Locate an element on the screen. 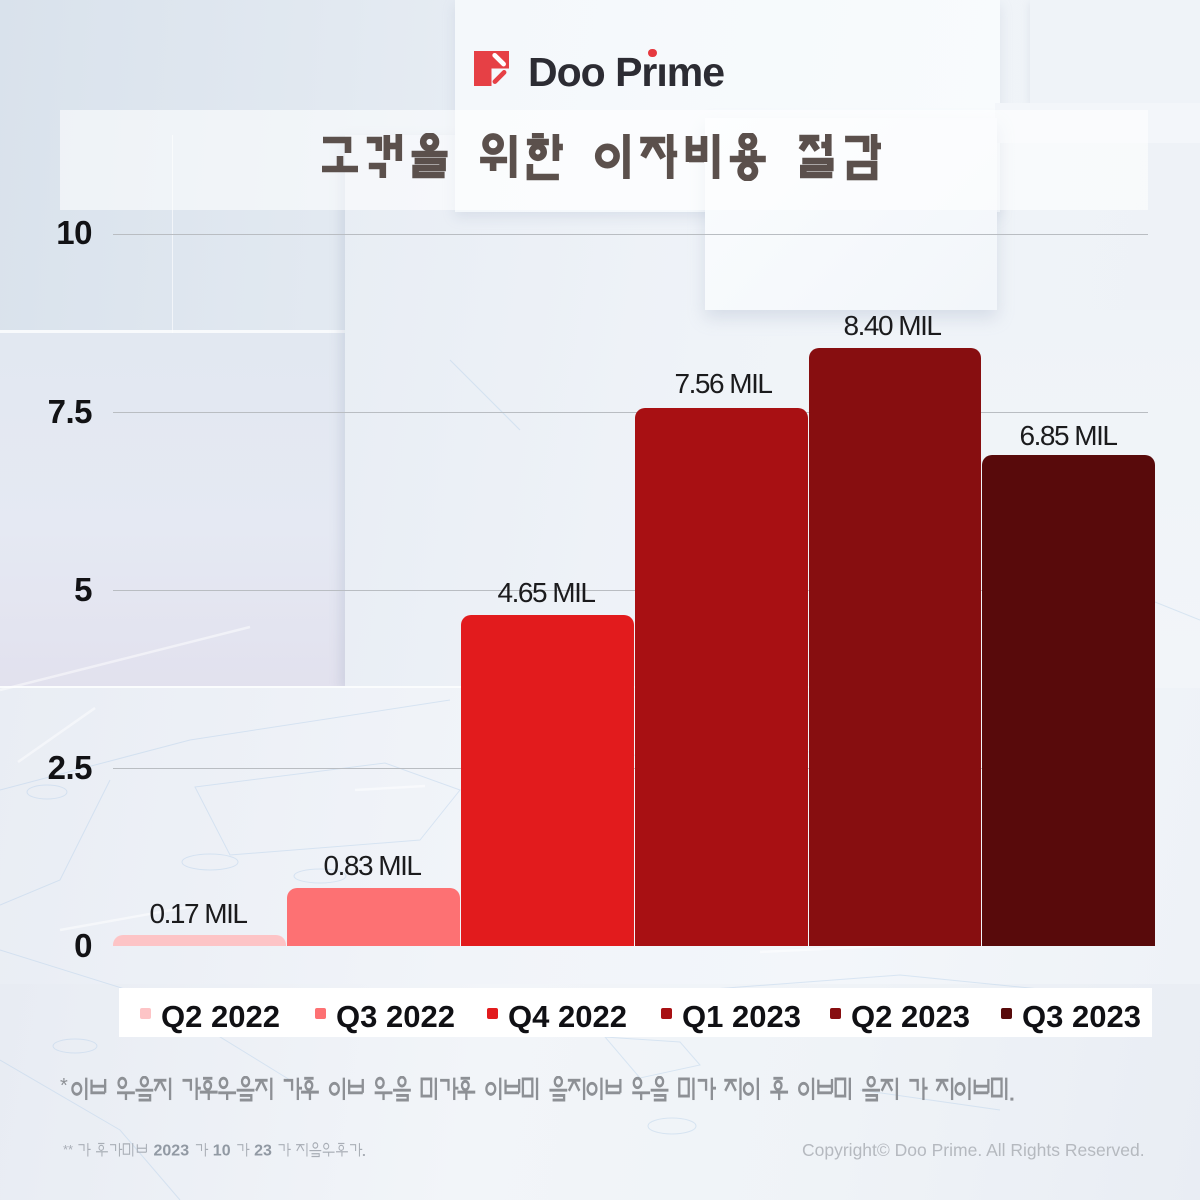 The image size is (1200, 1200). svg-text: 10 is located at coordinates (222, 1151).